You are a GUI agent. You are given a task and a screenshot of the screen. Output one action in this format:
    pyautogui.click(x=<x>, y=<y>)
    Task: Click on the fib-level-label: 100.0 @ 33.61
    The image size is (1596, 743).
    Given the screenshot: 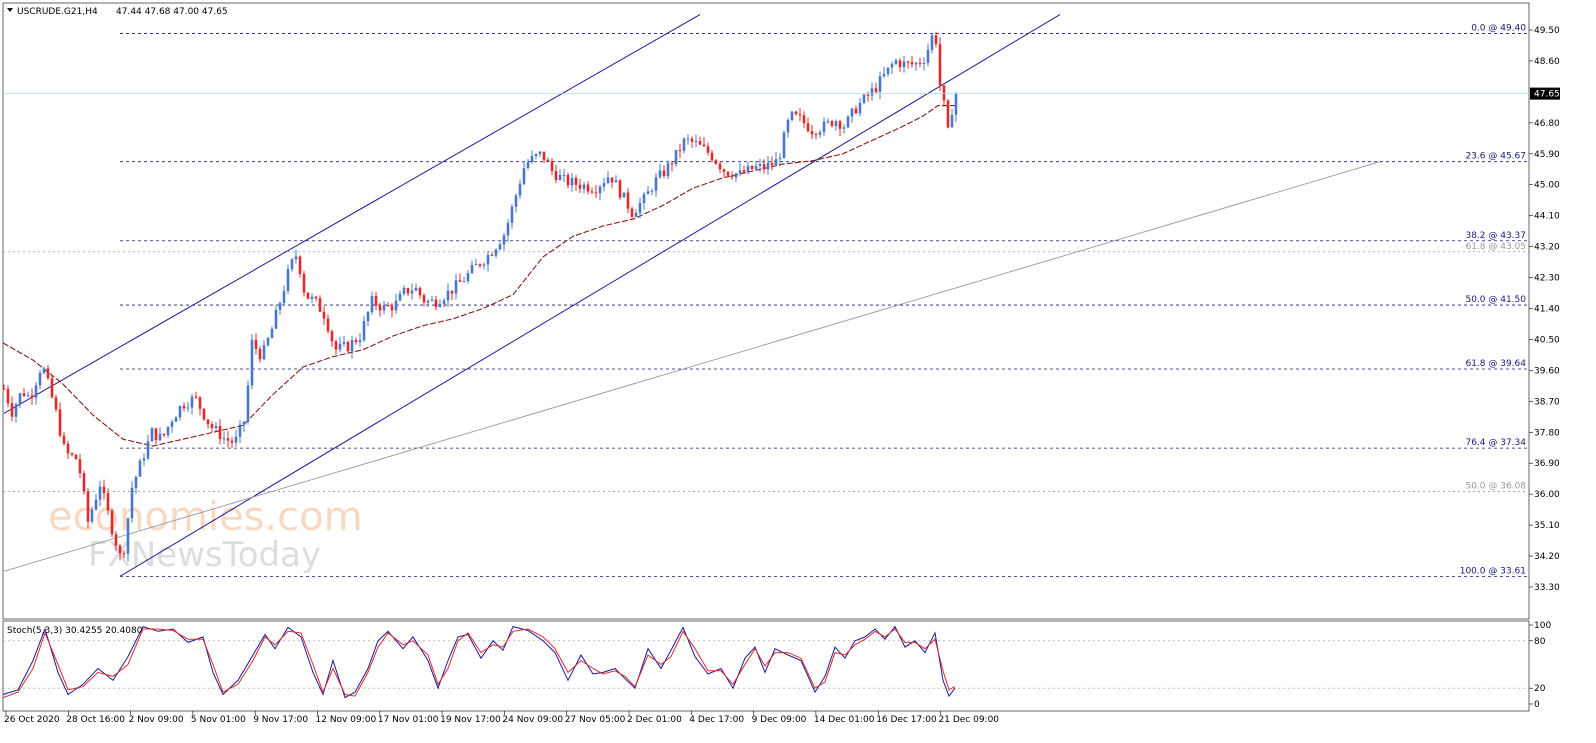 What is the action you would take?
    pyautogui.click(x=1493, y=571)
    